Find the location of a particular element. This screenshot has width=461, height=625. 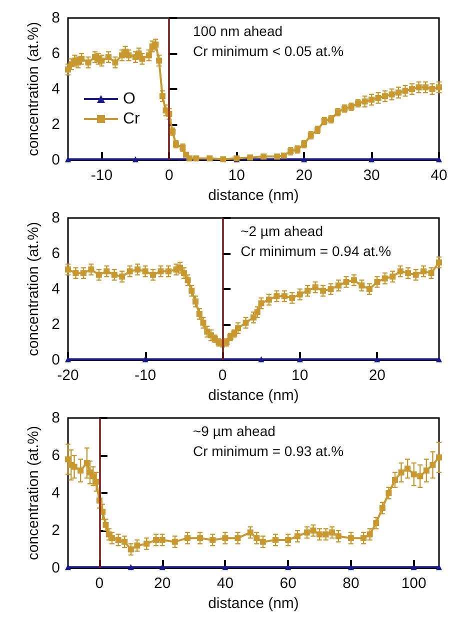

annotation: Cr minimum = 0.93 at.% is located at coordinates (268, 451).